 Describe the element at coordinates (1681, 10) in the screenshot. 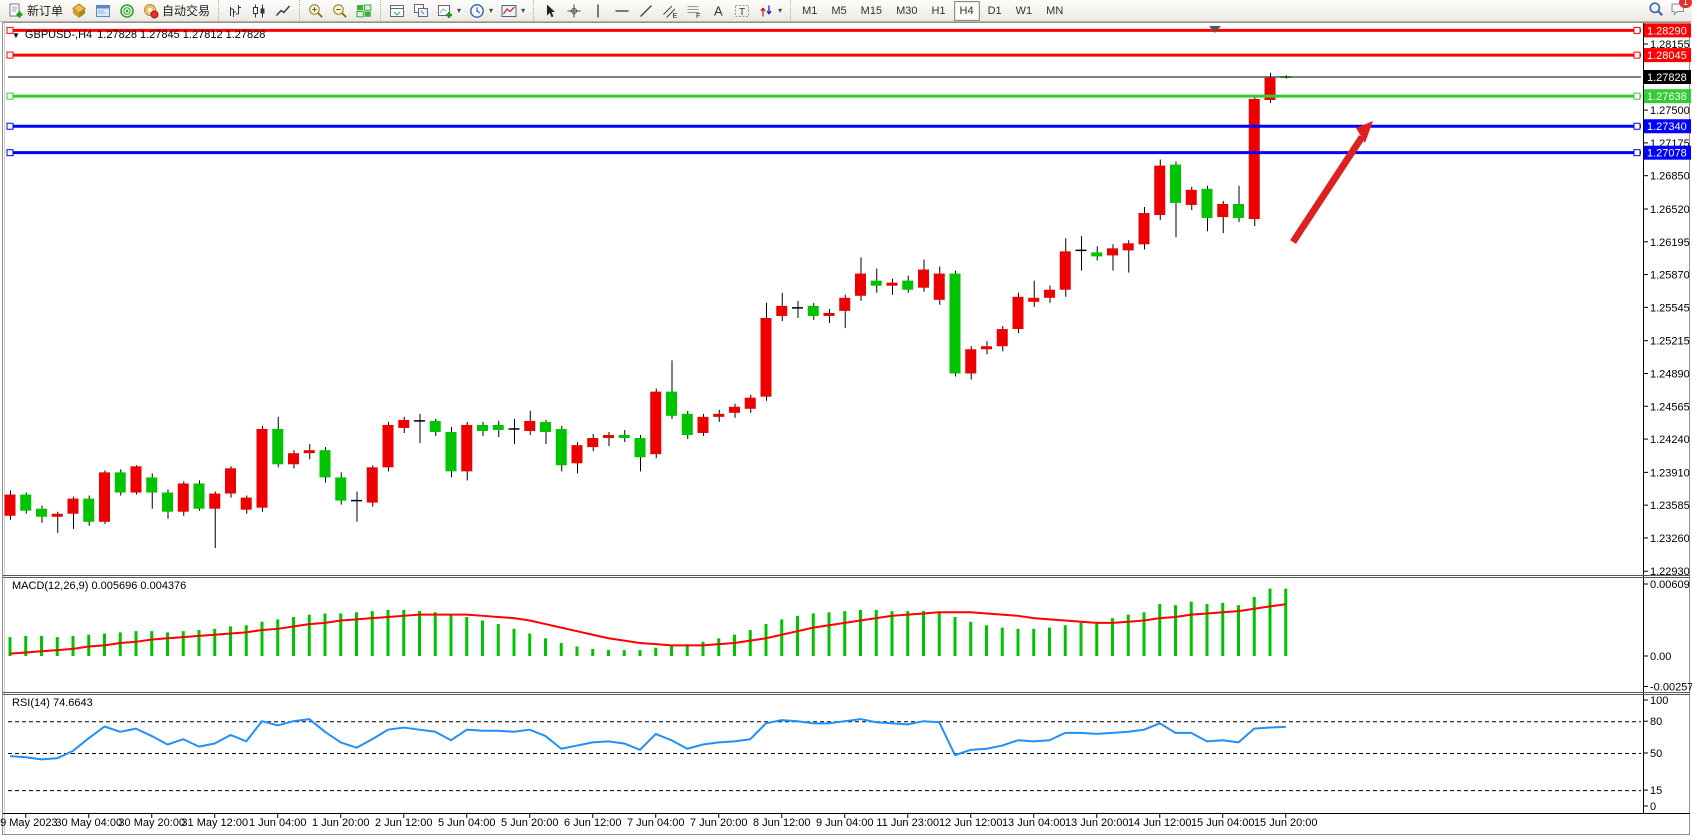

I see `notifications-button: 1` at that location.